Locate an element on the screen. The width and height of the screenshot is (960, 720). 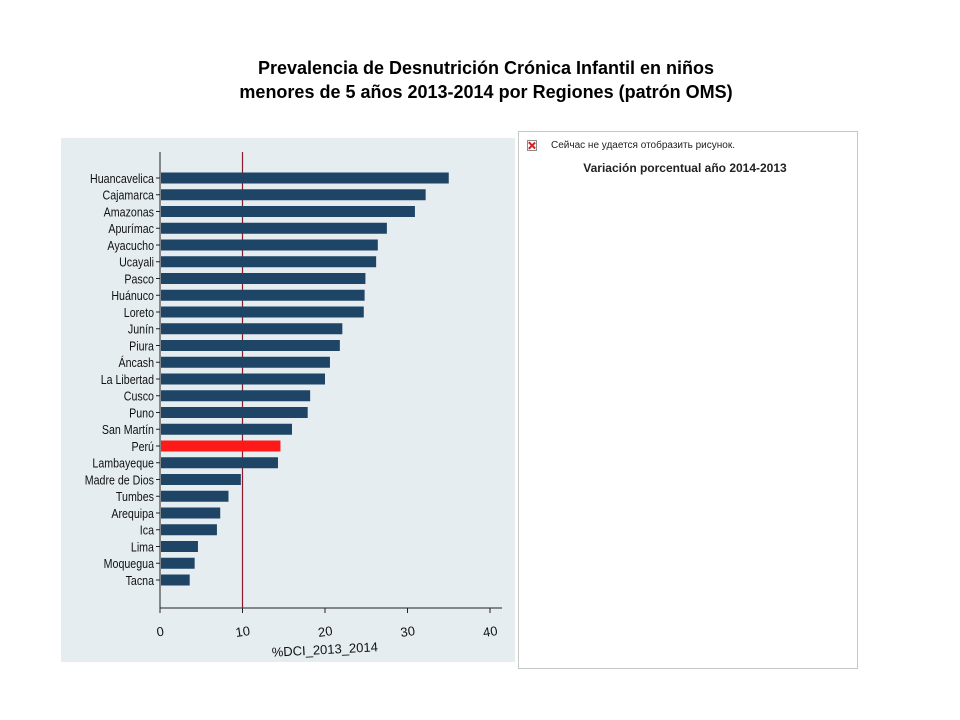
bar-puno is located at coordinates (234, 412).